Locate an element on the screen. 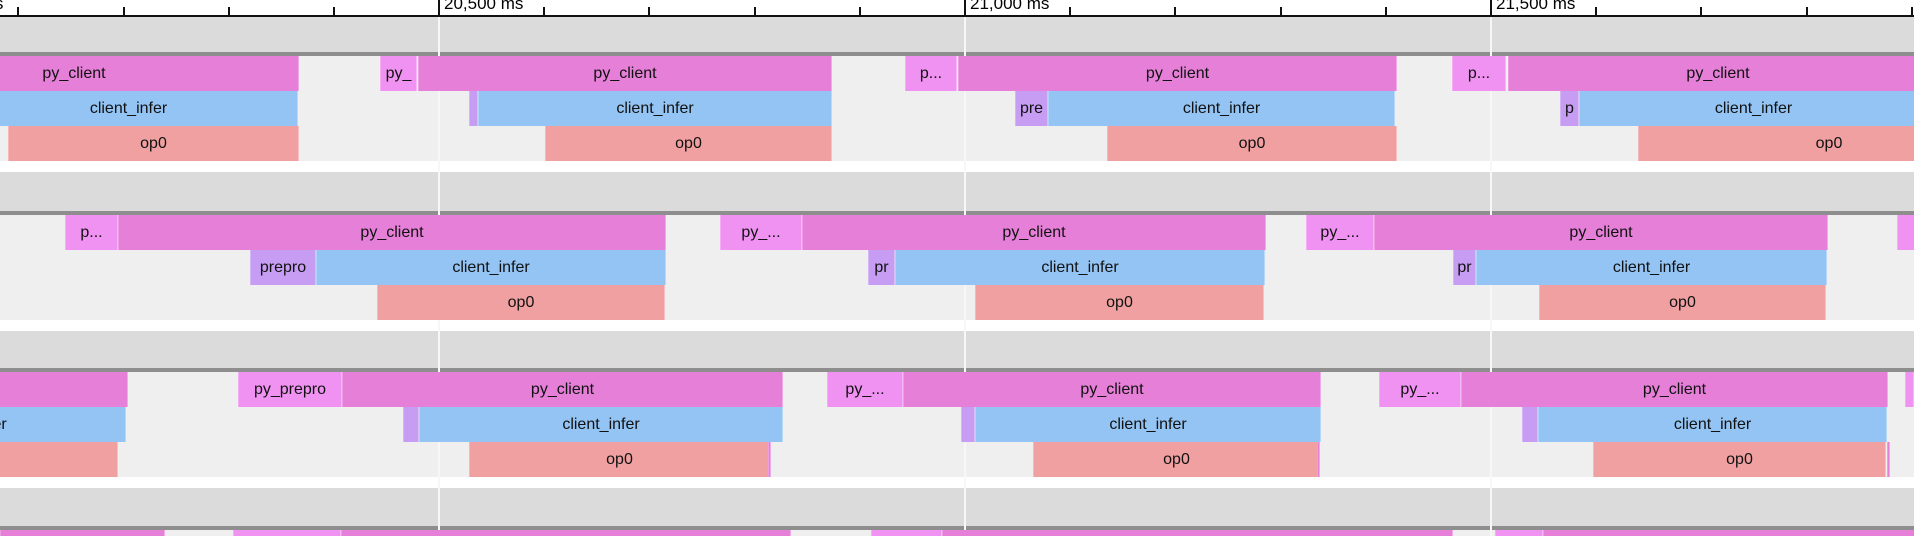 This screenshot has height=536, width=1914. ruler-time-label: 21,500 ms is located at coordinates (1536, 6).